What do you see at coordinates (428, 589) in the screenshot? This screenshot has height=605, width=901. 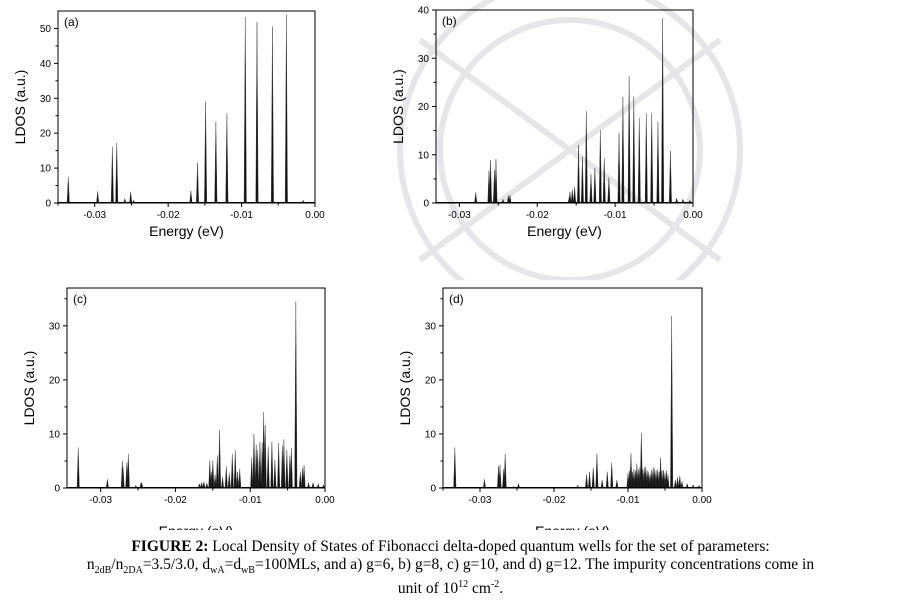 I see `caption-part: unit of 10` at bounding box center [428, 589].